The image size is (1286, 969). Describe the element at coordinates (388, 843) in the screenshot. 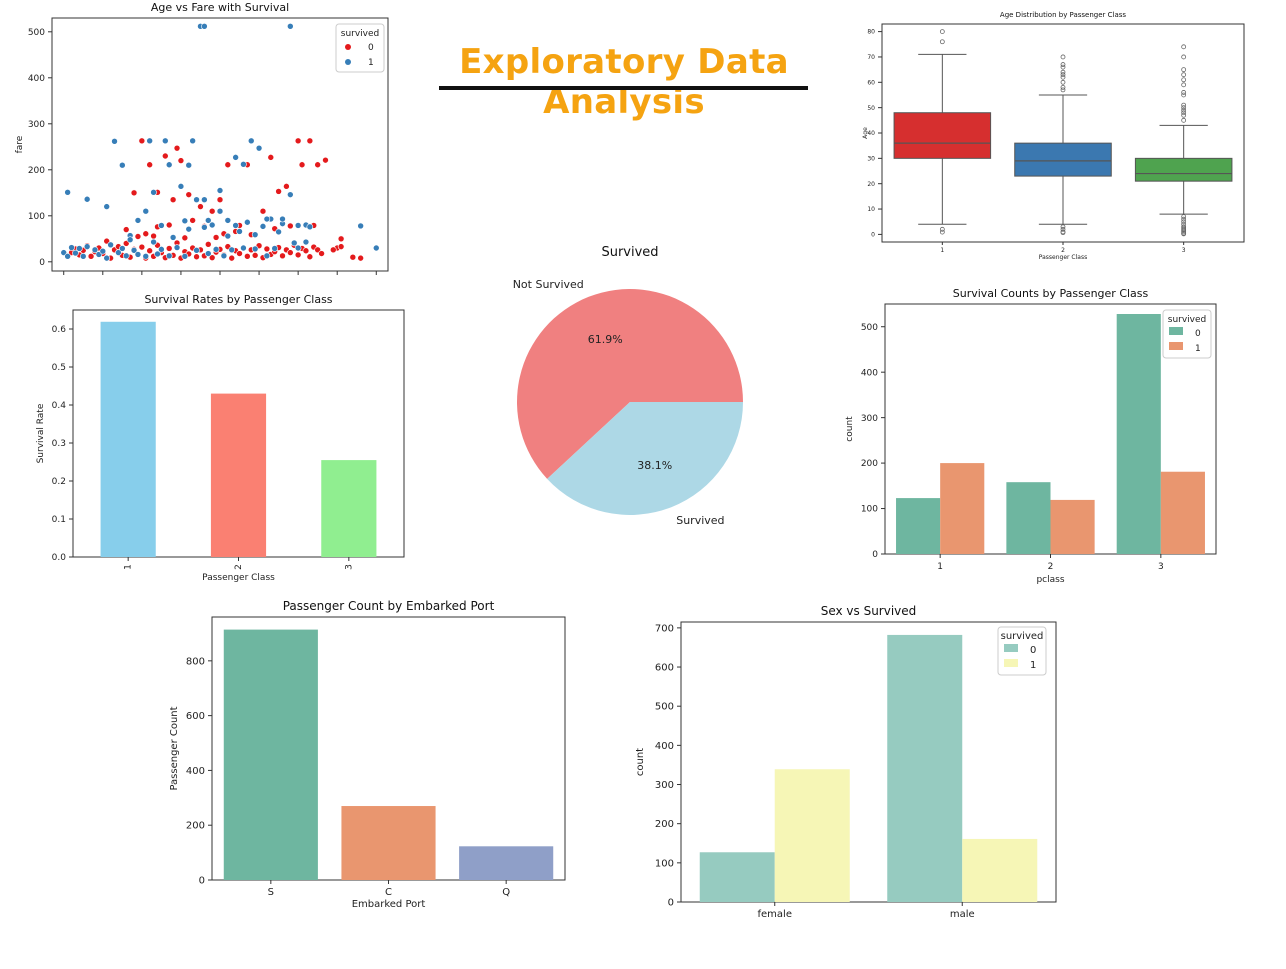

I see `bar-port-C` at that location.